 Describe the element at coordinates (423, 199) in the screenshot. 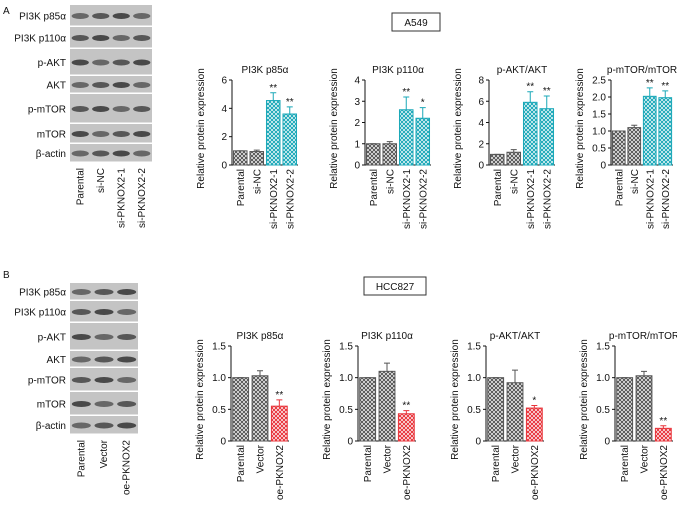

I see `x-tick-label: si-PKNOX2-2` at that location.